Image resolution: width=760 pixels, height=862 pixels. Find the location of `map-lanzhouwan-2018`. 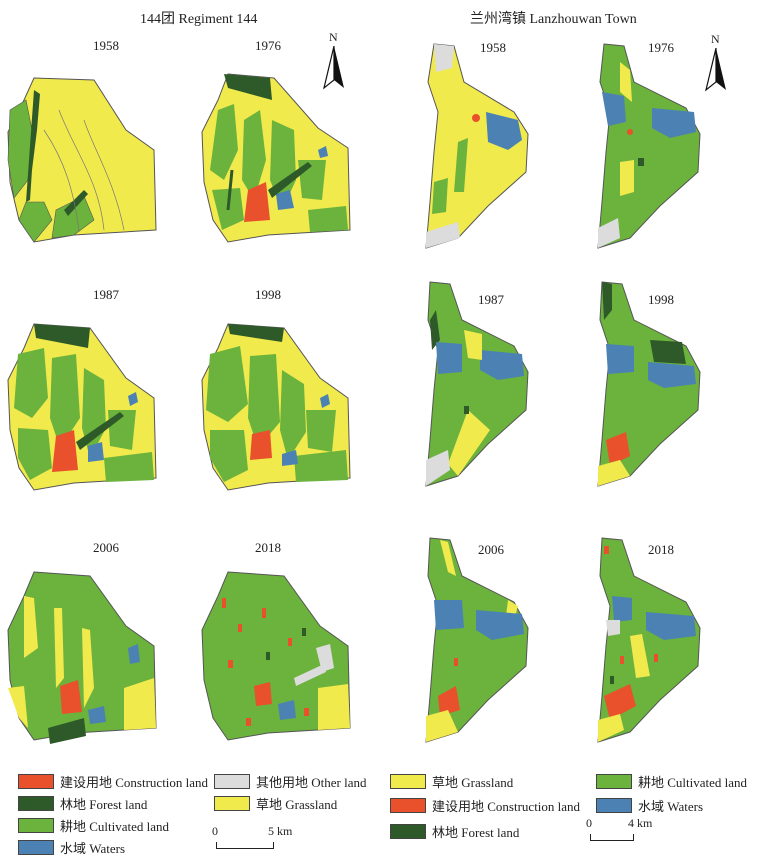

map-lanzhouwan-2018 is located at coordinates (649, 640).